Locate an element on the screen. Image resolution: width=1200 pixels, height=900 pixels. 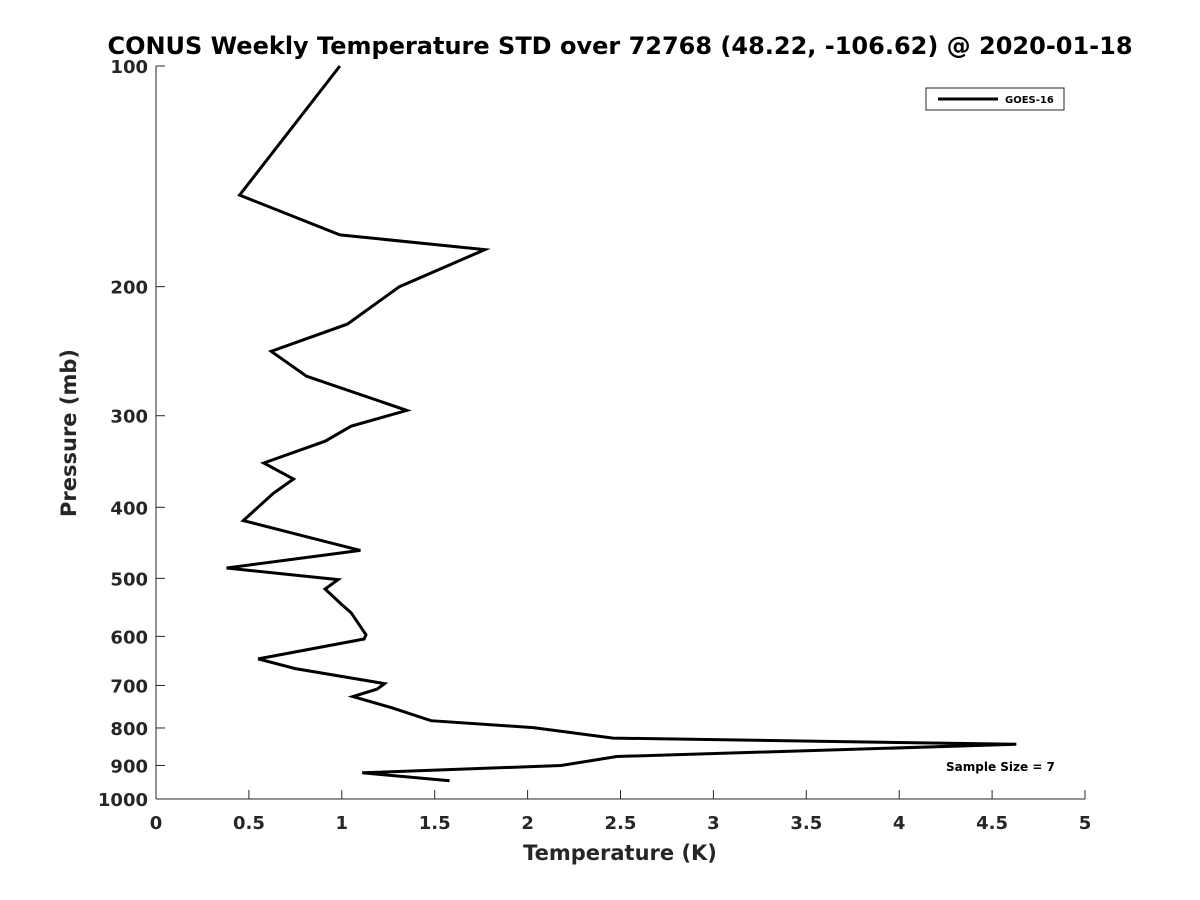
y-tick-label: 400 is located at coordinates (129, 508).